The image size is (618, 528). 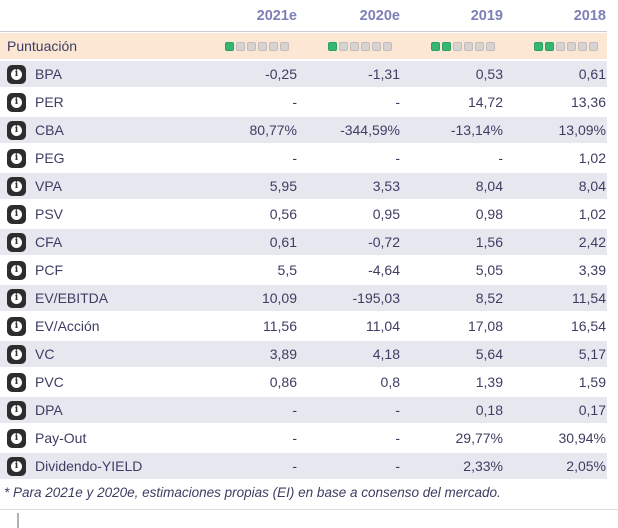 I want to click on row-label-cell: i PER, so click(x=97, y=102).